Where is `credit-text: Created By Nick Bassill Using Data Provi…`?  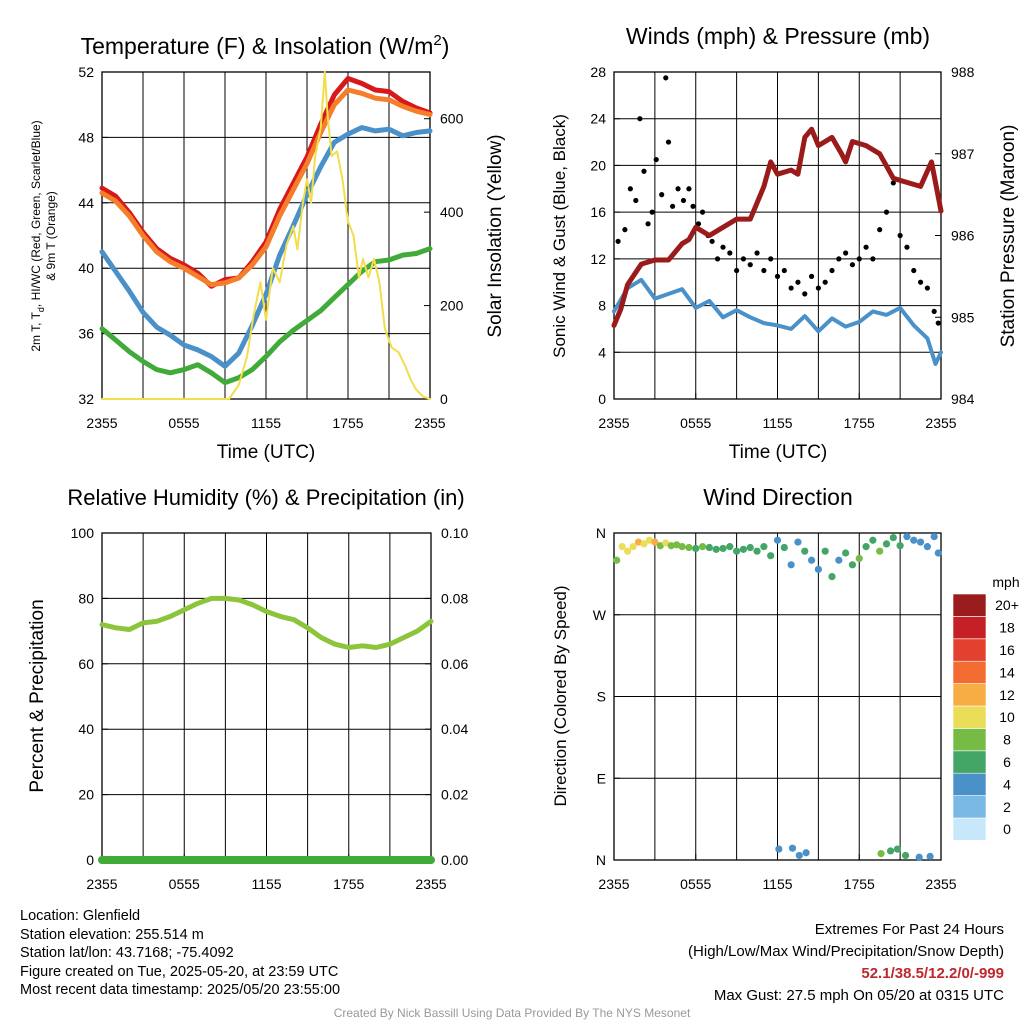
credit-text: Created By Nick Bassill Using Data Provi… is located at coordinates (512, 1013).